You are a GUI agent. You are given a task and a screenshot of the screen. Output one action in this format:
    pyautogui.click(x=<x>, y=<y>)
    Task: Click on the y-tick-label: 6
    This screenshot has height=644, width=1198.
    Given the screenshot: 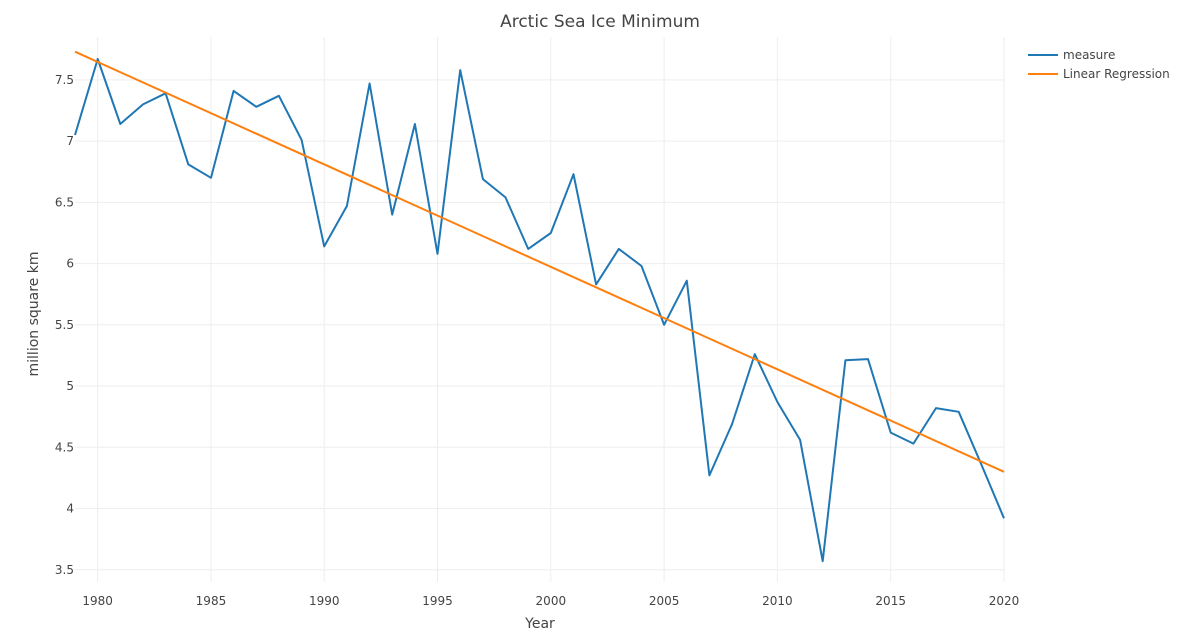 What is the action you would take?
    pyautogui.click(x=70, y=264)
    